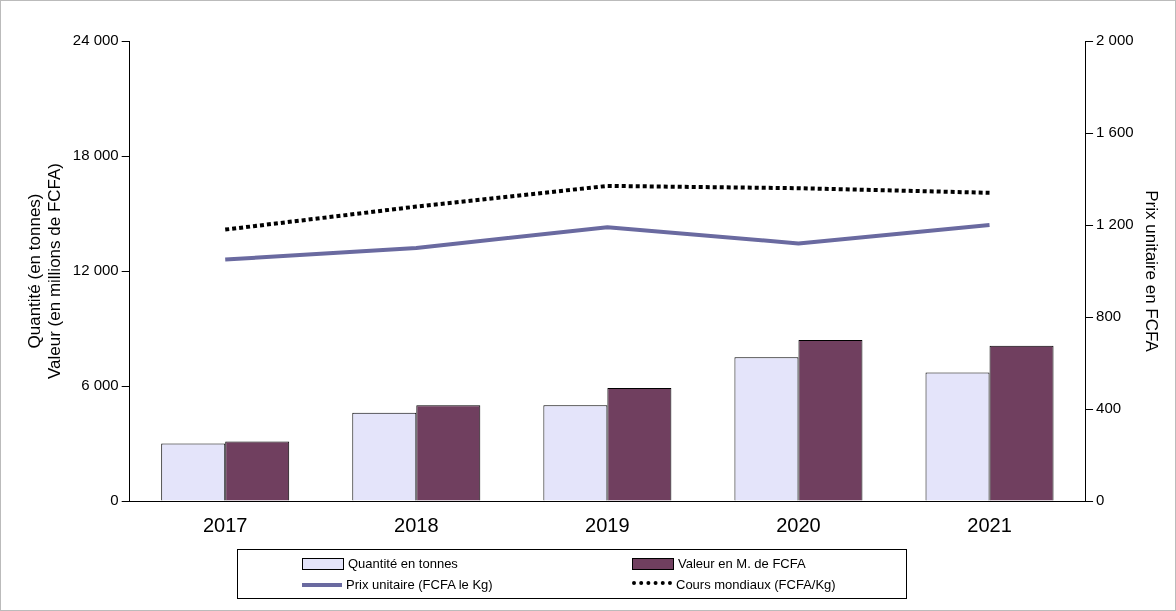  Describe the element at coordinates (95, 40) in the screenshot. I see `y-tick-label: 24 000` at that location.